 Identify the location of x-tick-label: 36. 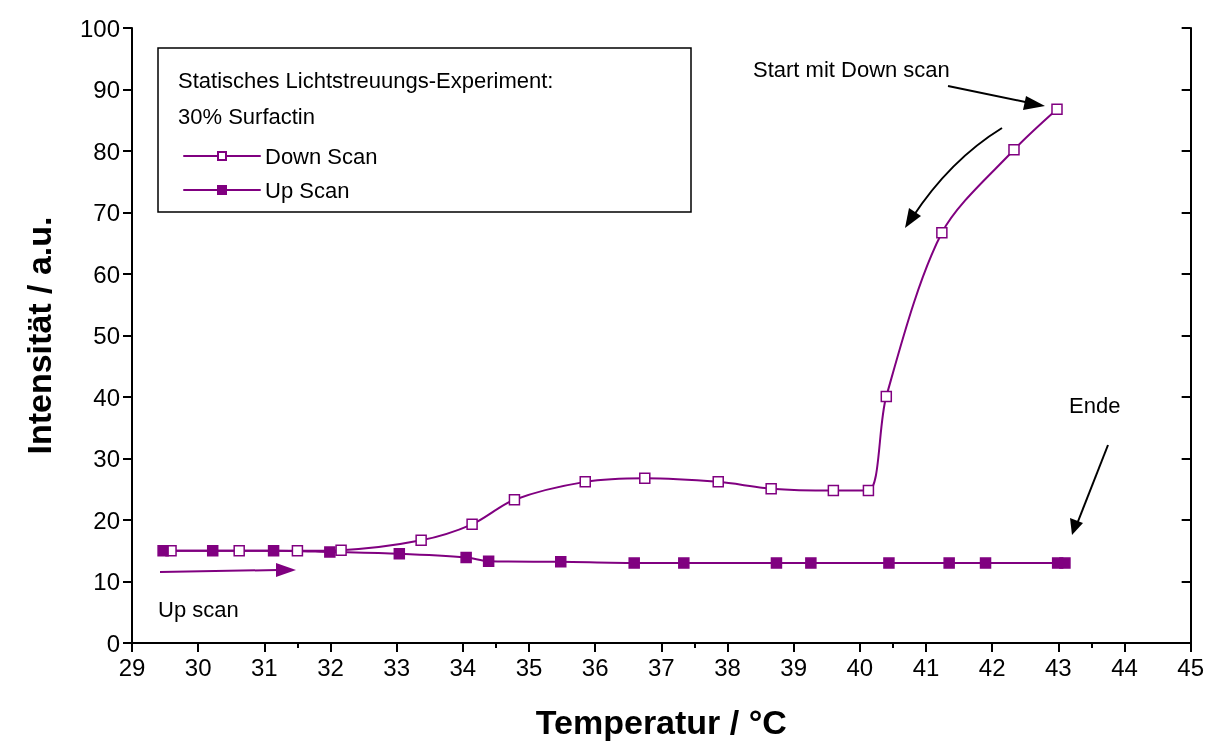
(595, 667).